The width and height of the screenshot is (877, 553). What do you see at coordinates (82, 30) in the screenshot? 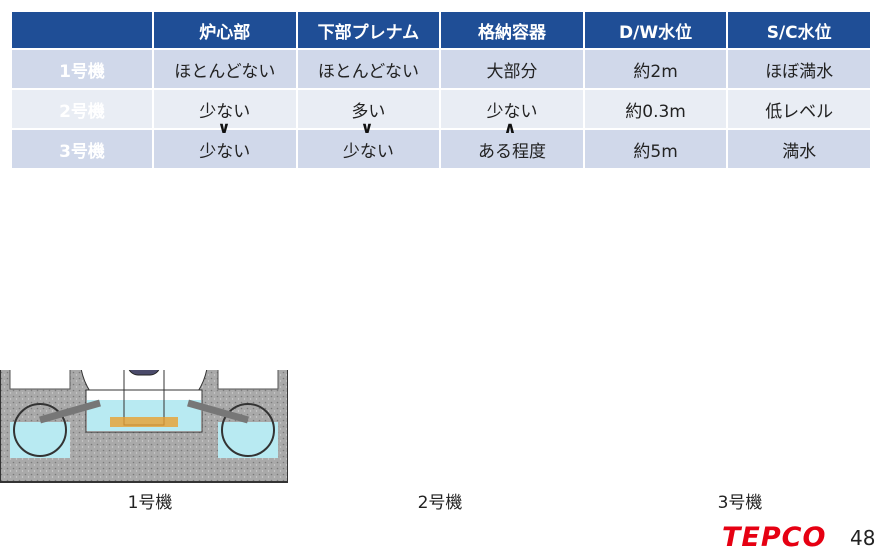
I see `corner-cell` at bounding box center [82, 30].